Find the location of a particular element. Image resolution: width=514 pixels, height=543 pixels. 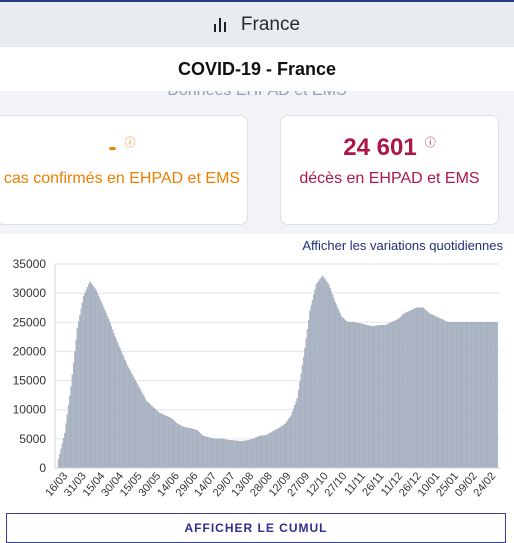

top-bar: France is located at coordinates (257, 23).